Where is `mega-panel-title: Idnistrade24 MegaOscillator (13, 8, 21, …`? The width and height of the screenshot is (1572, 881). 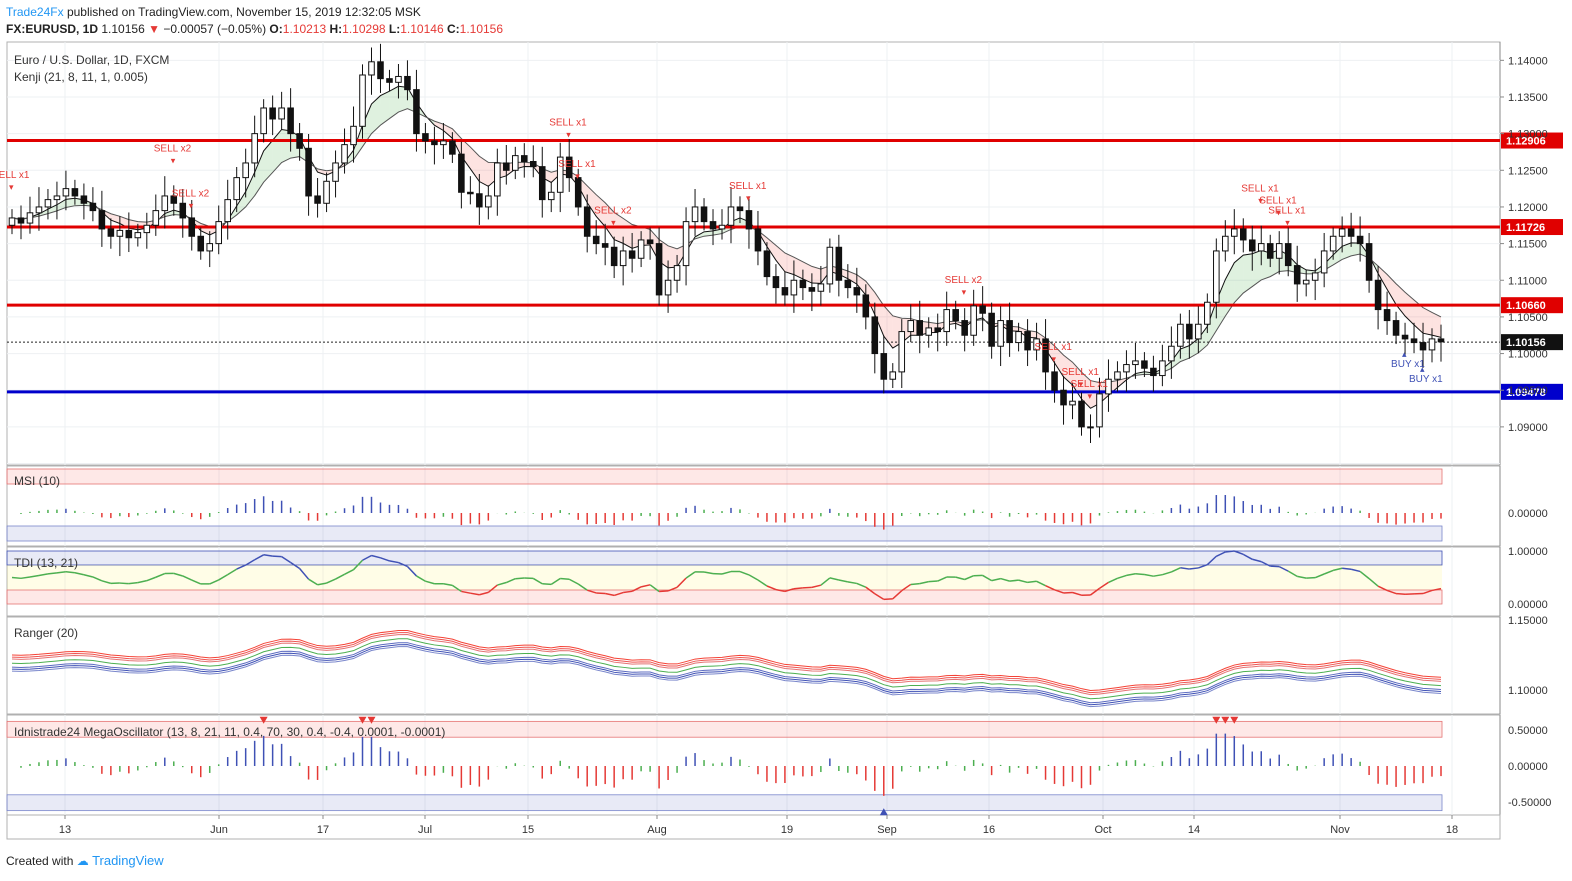 mega-panel-title: Idnistrade24 MegaOscillator (13, 8, 21, … is located at coordinates (229, 732).